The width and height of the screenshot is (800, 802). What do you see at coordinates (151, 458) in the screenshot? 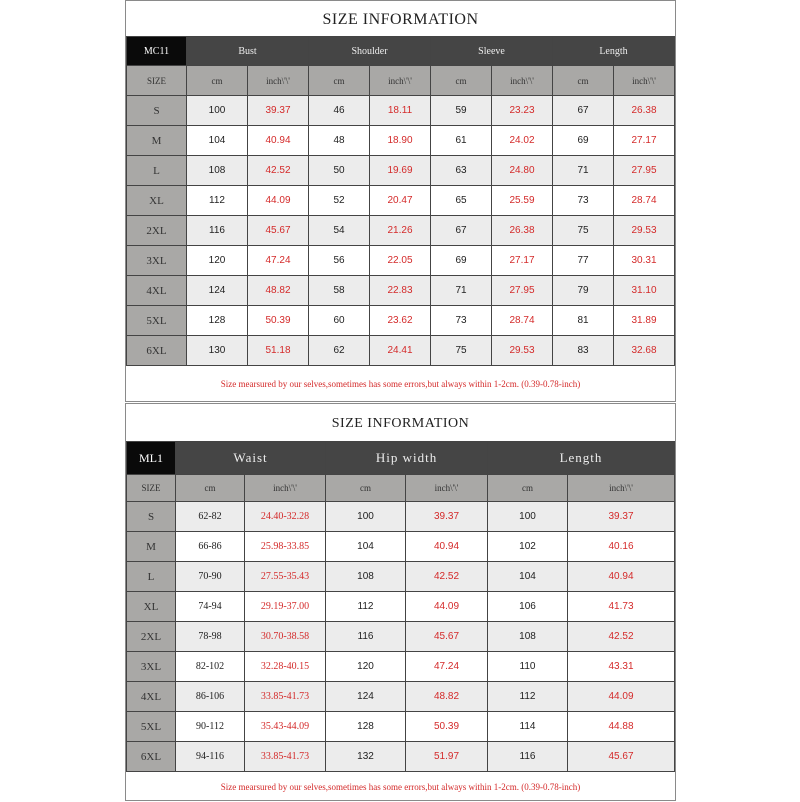
I see `model-code: ML1` at bounding box center [151, 458].